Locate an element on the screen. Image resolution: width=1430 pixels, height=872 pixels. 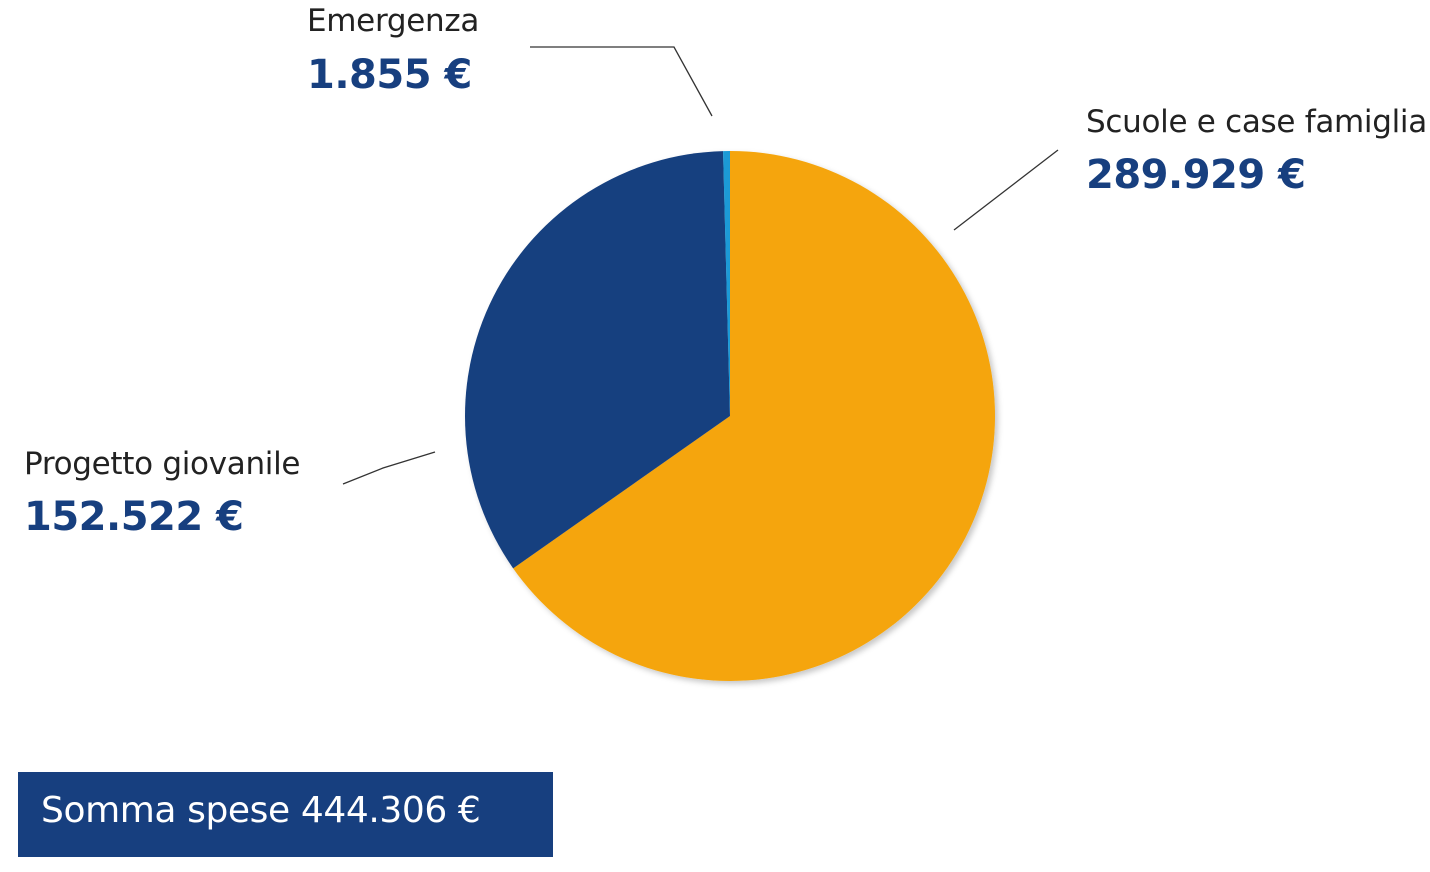
slice-label-emergenza: Emergenza is located at coordinates (393, 21).